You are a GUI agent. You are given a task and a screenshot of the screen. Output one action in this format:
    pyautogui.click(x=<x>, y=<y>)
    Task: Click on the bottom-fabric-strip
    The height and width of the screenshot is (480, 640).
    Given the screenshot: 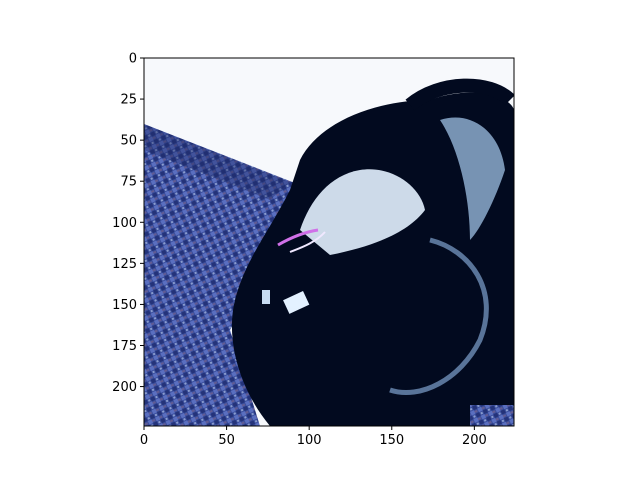 What is the action you would take?
    pyautogui.click(x=492, y=415)
    